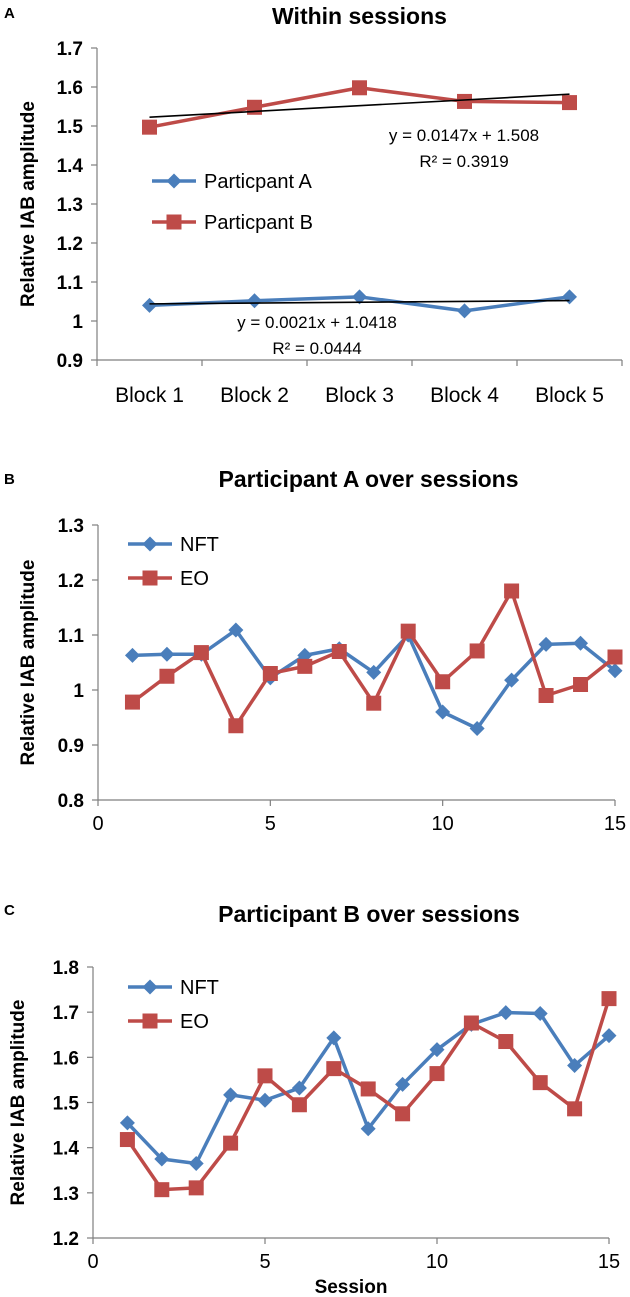  Describe the element at coordinates (71, 801) in the screenshot. I see `y-tick-label: 0.8` at that location.